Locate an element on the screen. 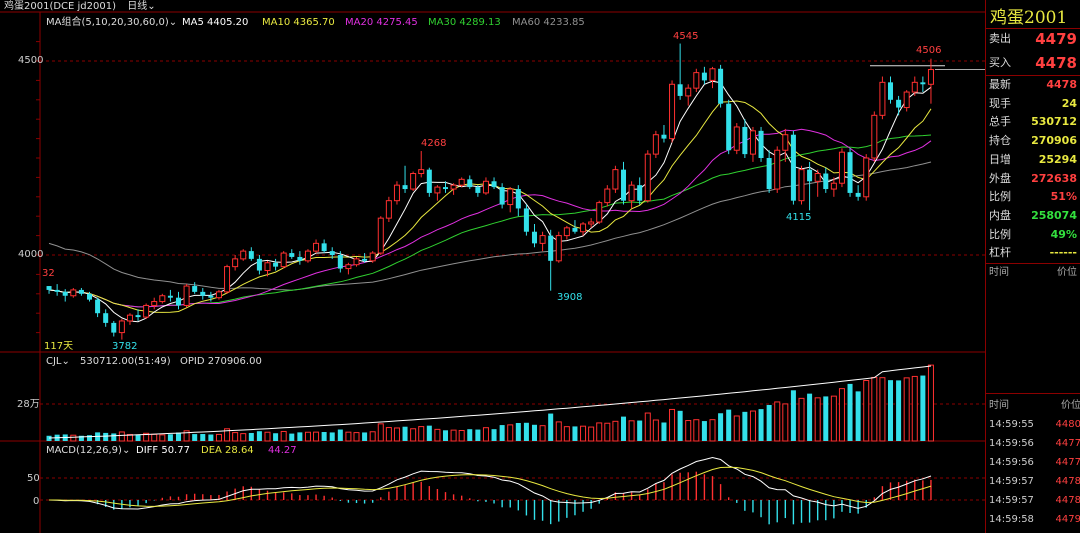  ticks-column-header: 时间 价位 is located at coordinates (1033, 406).